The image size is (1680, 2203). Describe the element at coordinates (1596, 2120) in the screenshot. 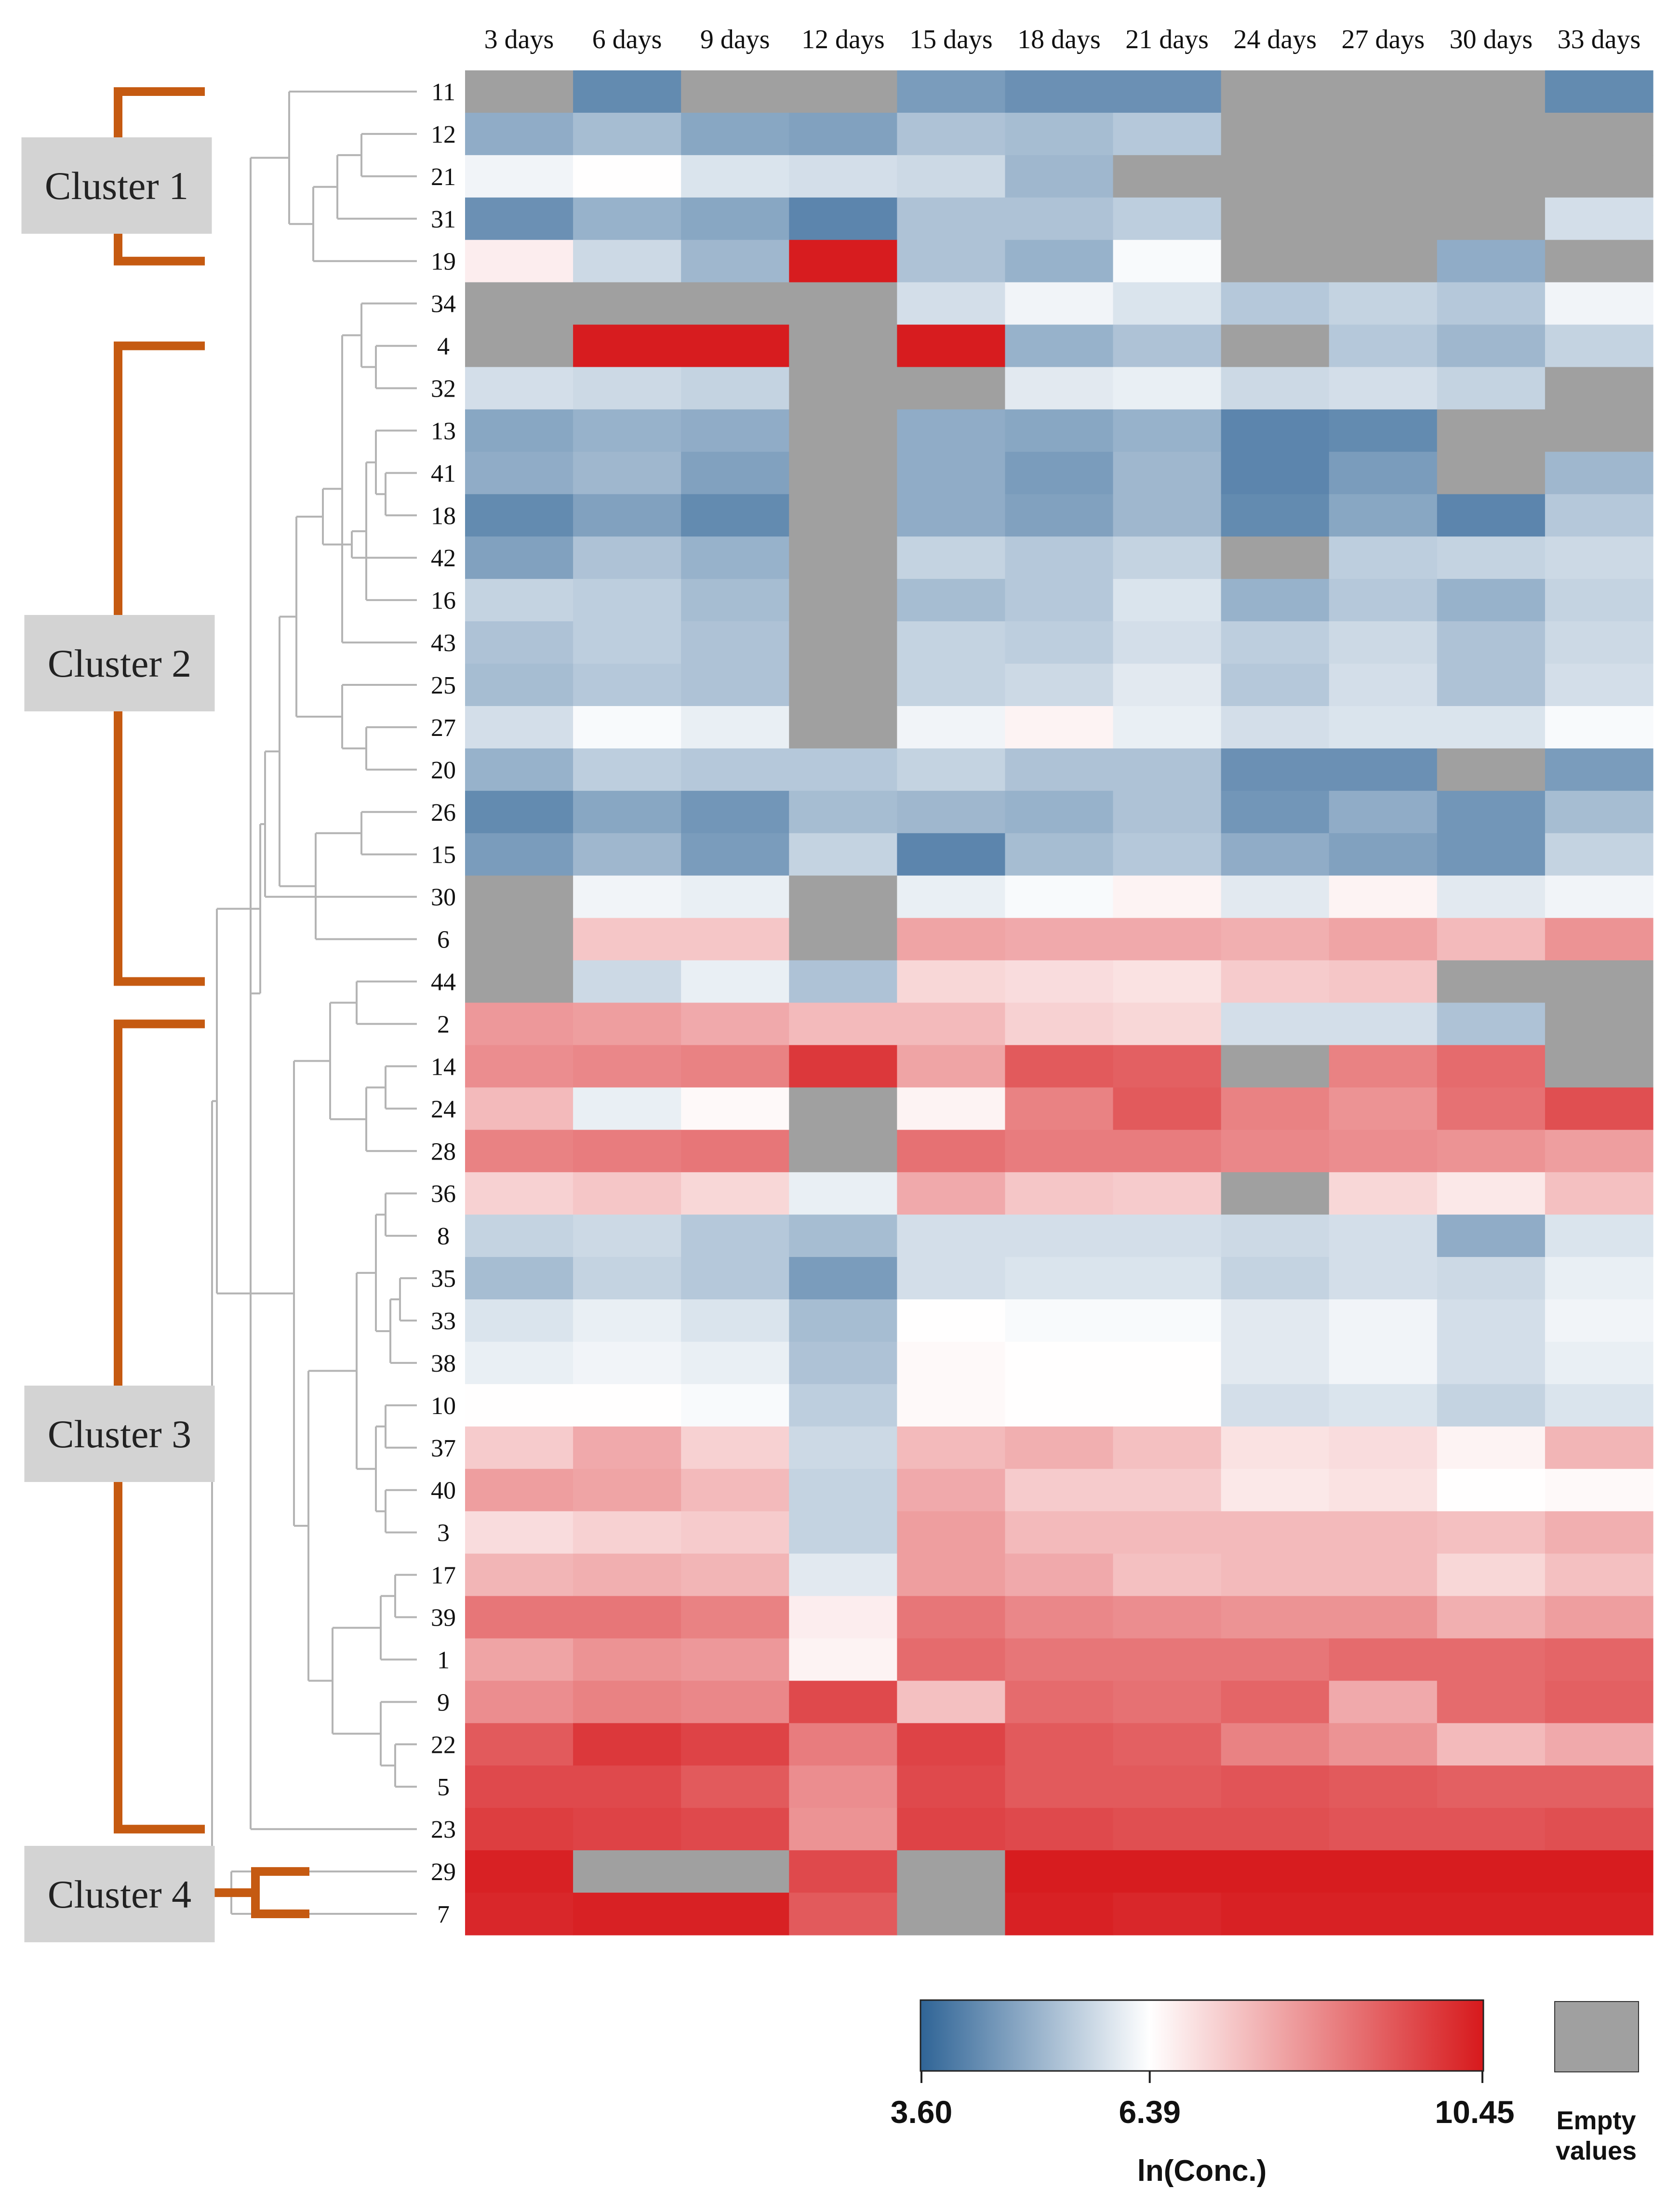

I see `empty-values-label-line1: Empty` at that location.